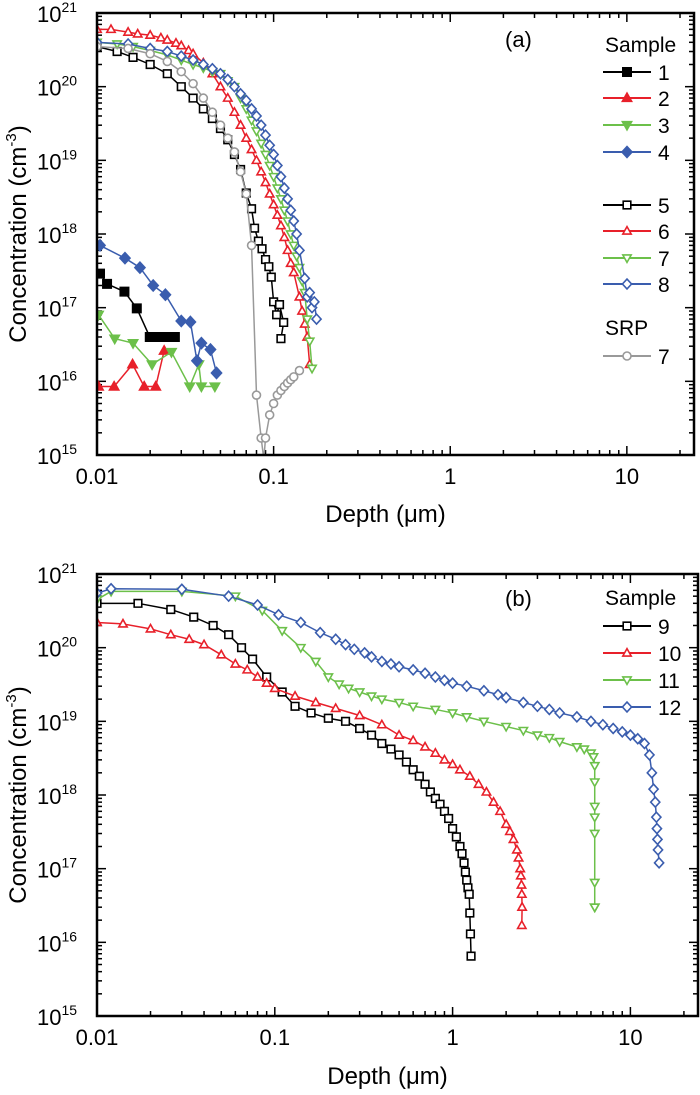  Describe the element at coordinates (385, 514) in the screenshot. I see `x-axis-title: Depth (μm)` at that location.